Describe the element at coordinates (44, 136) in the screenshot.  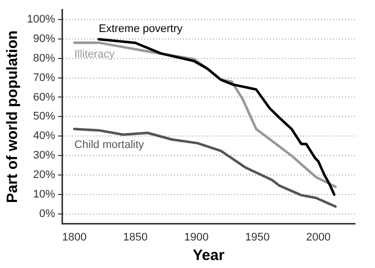
I see `y-tick-label: 40%` at that location.